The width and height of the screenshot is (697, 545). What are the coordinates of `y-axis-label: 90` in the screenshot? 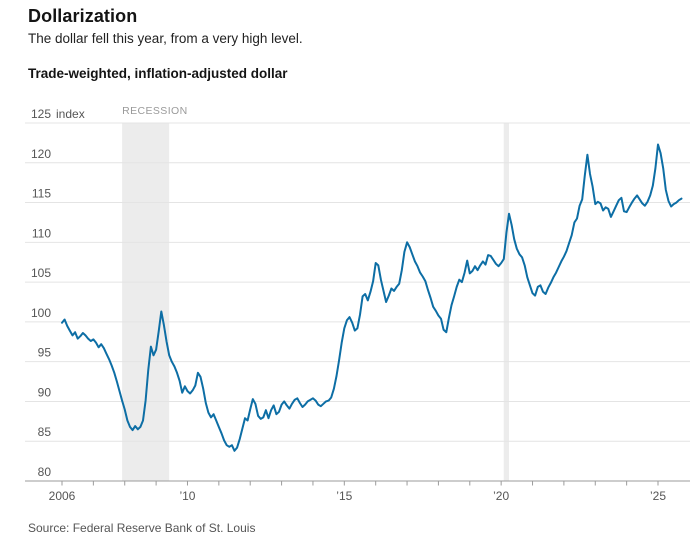 It's located at (45, 392).